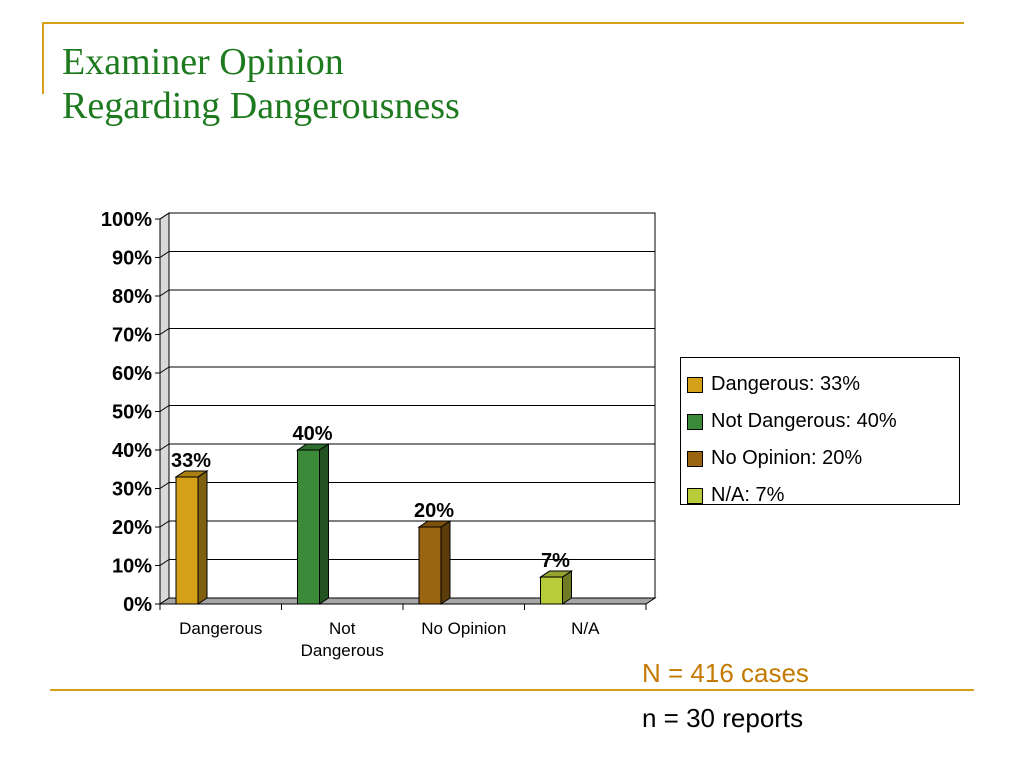 The width and height of the screenshot is (1024, 768). I want to click on data-label: 40%, so click(312, 434).